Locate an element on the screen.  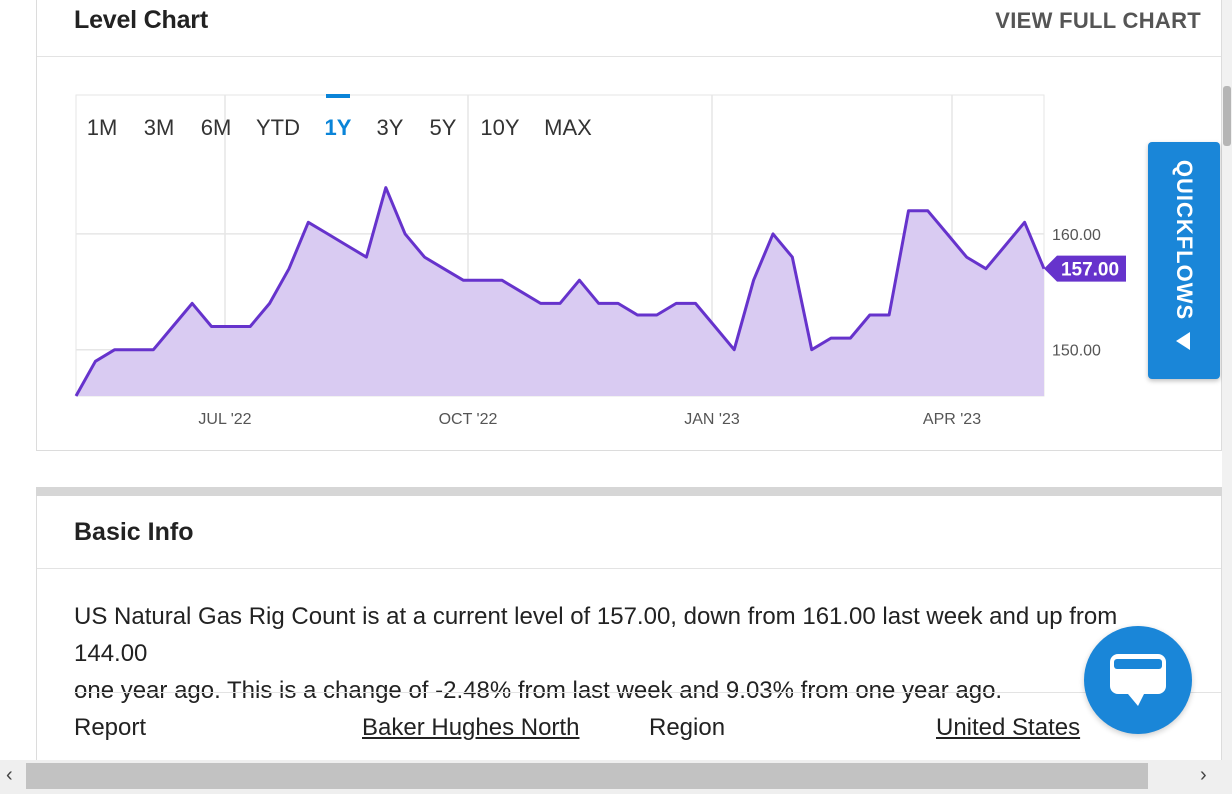
range-button-6m: 6M is located at coordinates (216, 127).